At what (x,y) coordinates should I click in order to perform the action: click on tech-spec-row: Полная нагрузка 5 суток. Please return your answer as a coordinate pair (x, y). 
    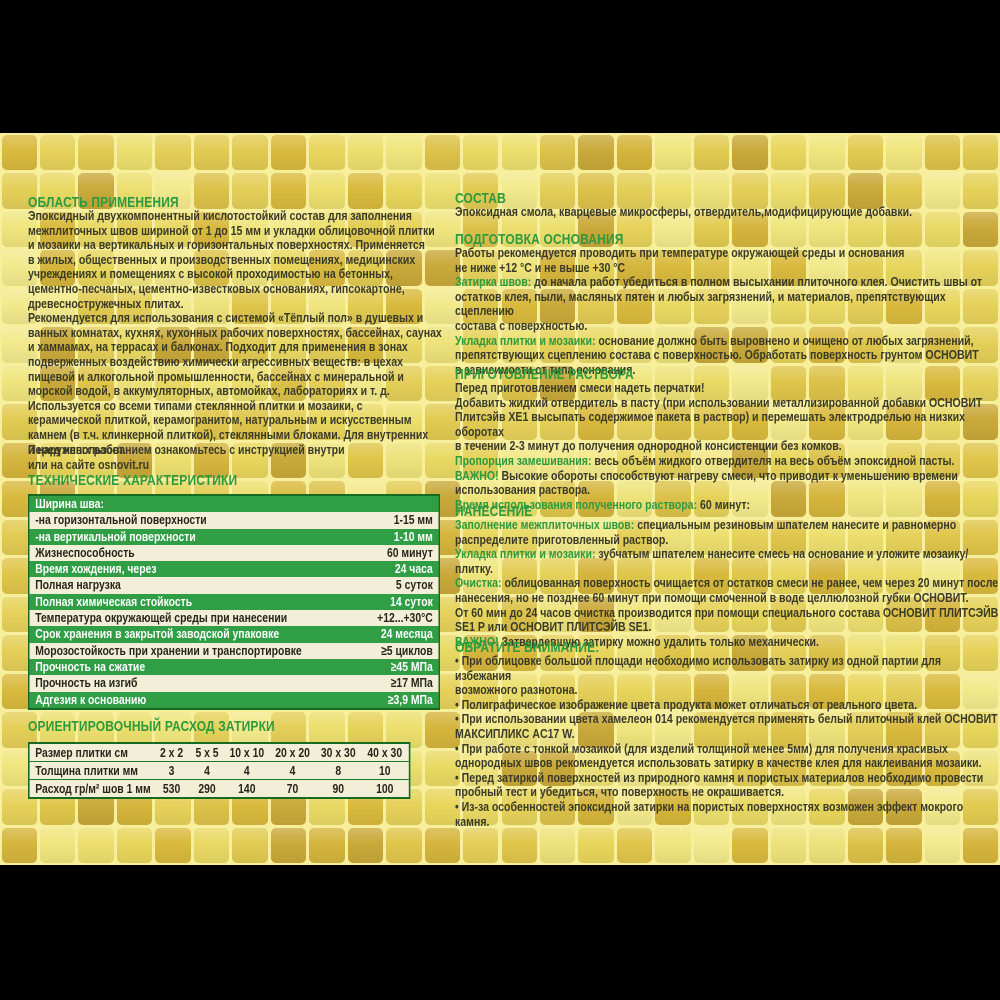
    Looking at the image, I should click on (234, 585).